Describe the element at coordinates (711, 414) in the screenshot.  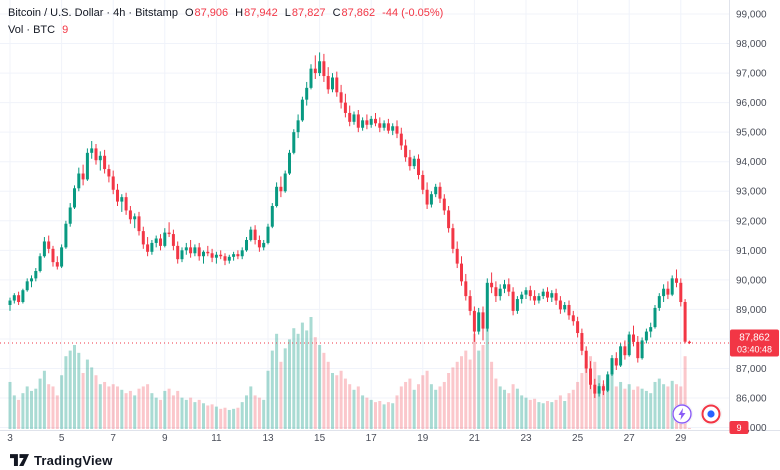
I see `badge-button` at that location.